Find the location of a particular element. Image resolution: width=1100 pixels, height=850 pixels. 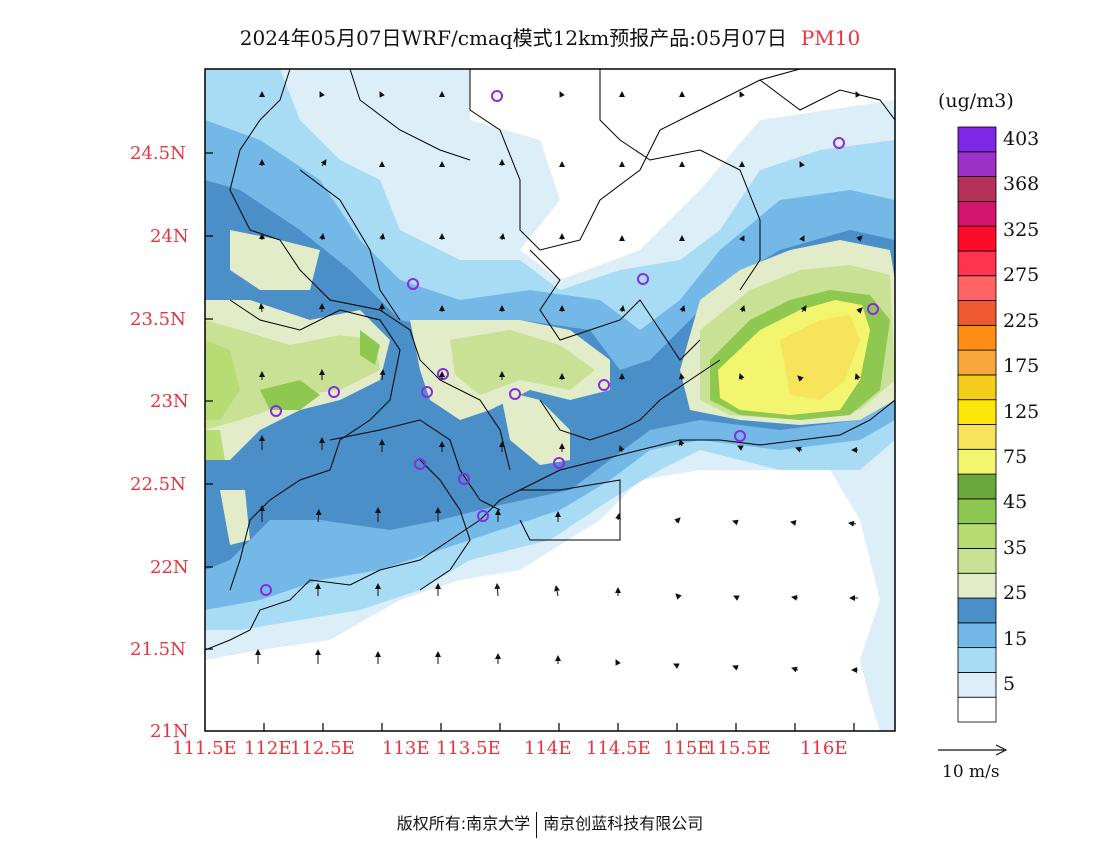

lon-label: 115E is located at coordinates (687, 748).